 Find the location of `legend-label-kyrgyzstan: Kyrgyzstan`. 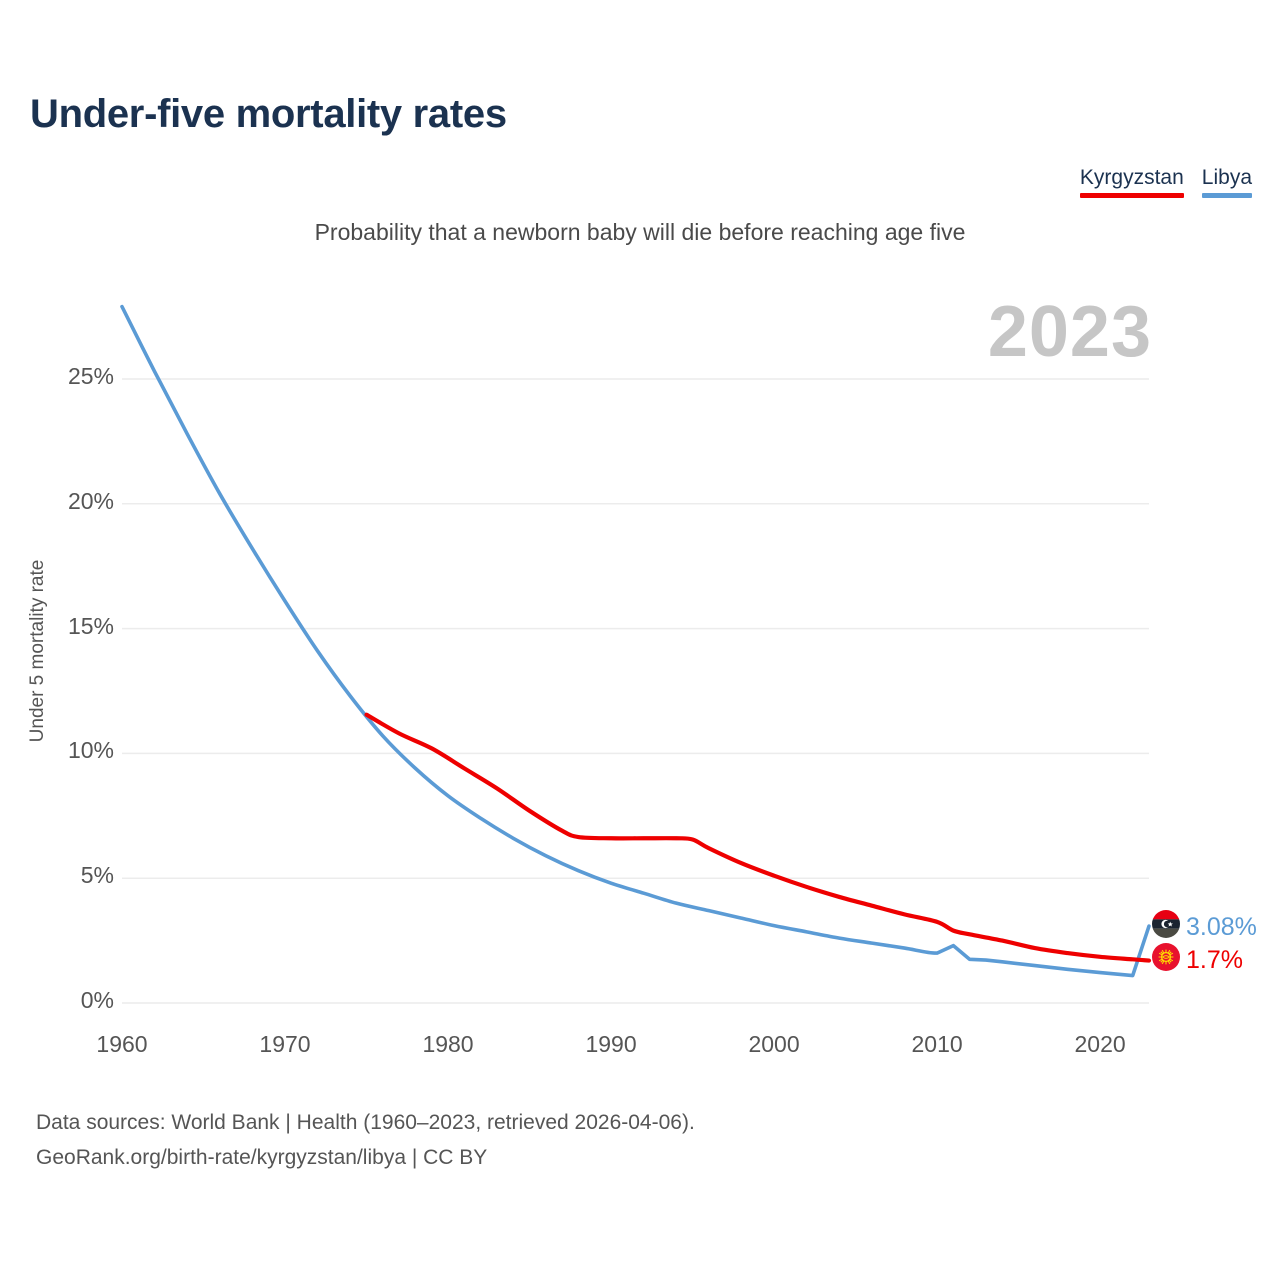

legend-label-kyrgyzstan: Kyrgyzstan is located at coordinates (1131, 177).